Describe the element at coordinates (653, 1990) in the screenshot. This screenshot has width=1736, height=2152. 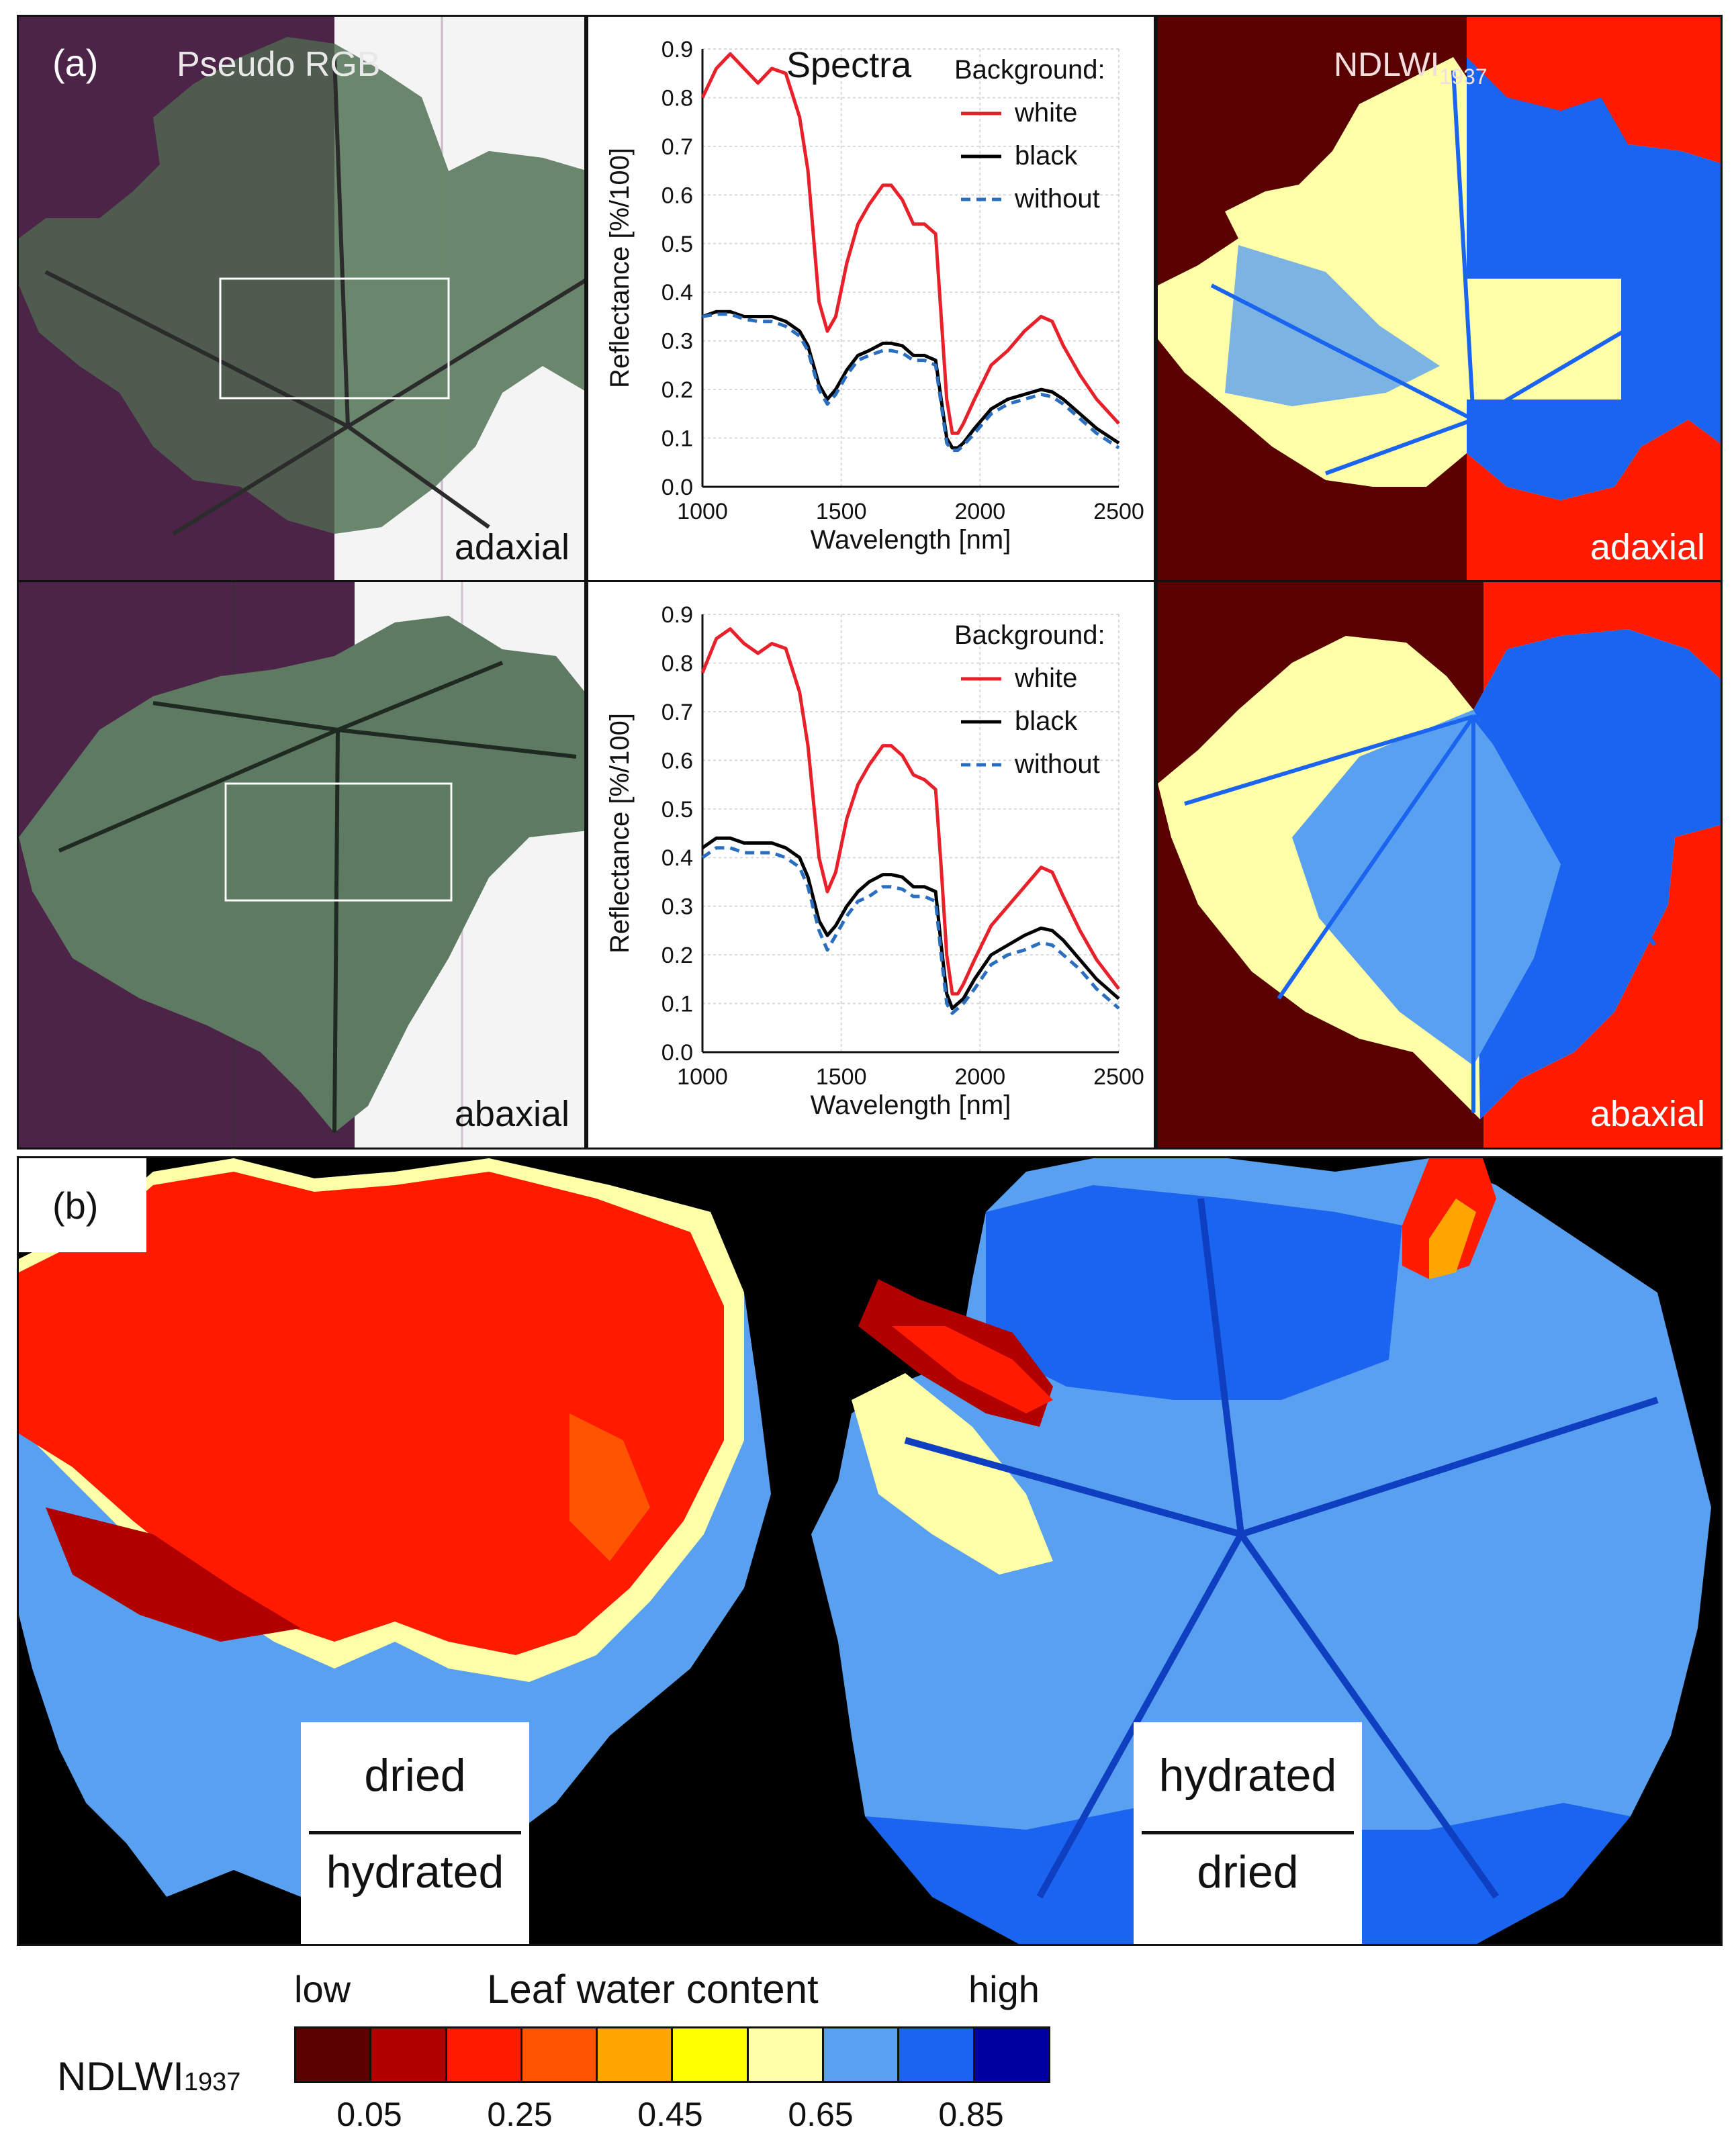
I see `colorbar-title: Leaf water content` at that location.